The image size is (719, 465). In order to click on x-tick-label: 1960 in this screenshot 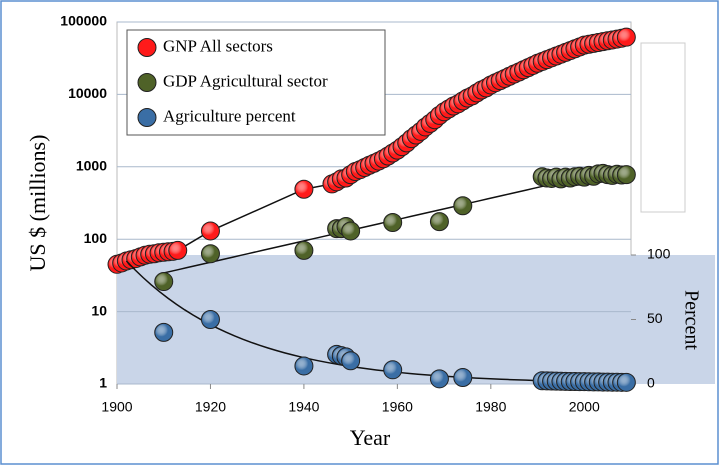, I will do `click(397, 407)`.